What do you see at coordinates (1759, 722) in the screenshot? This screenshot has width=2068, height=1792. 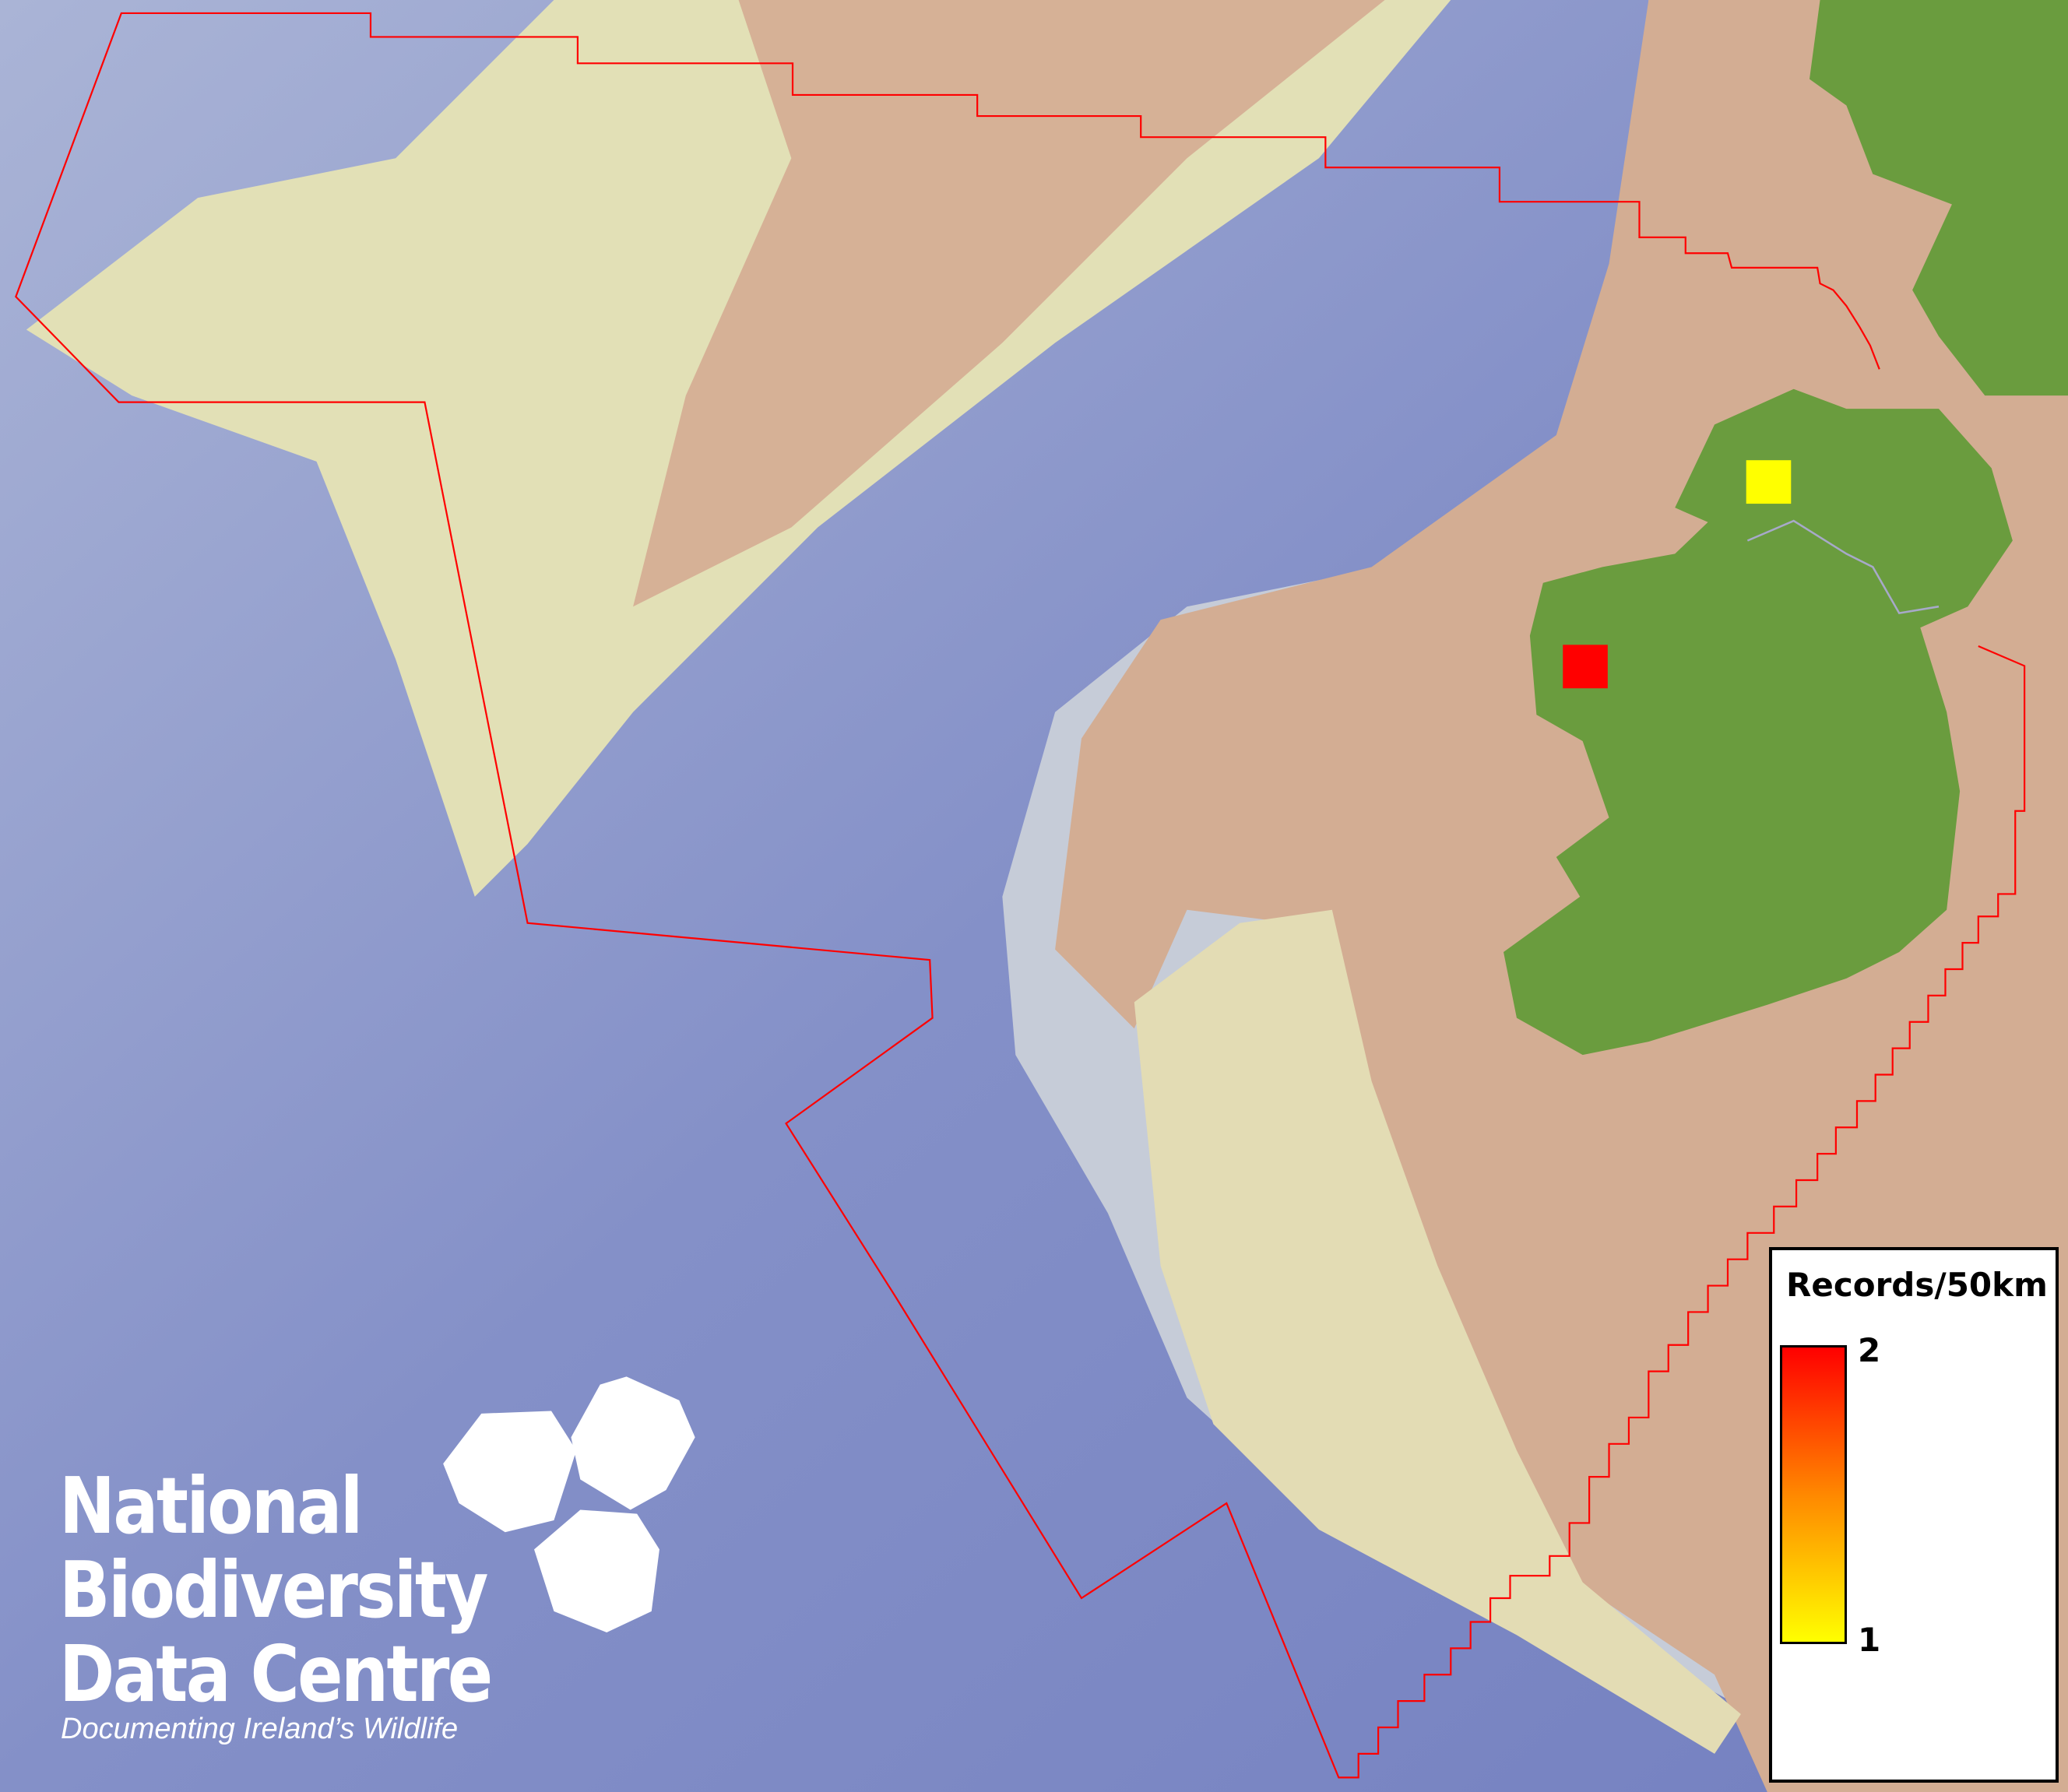 I see `ireland-land` at bounding box center [1759, 722].